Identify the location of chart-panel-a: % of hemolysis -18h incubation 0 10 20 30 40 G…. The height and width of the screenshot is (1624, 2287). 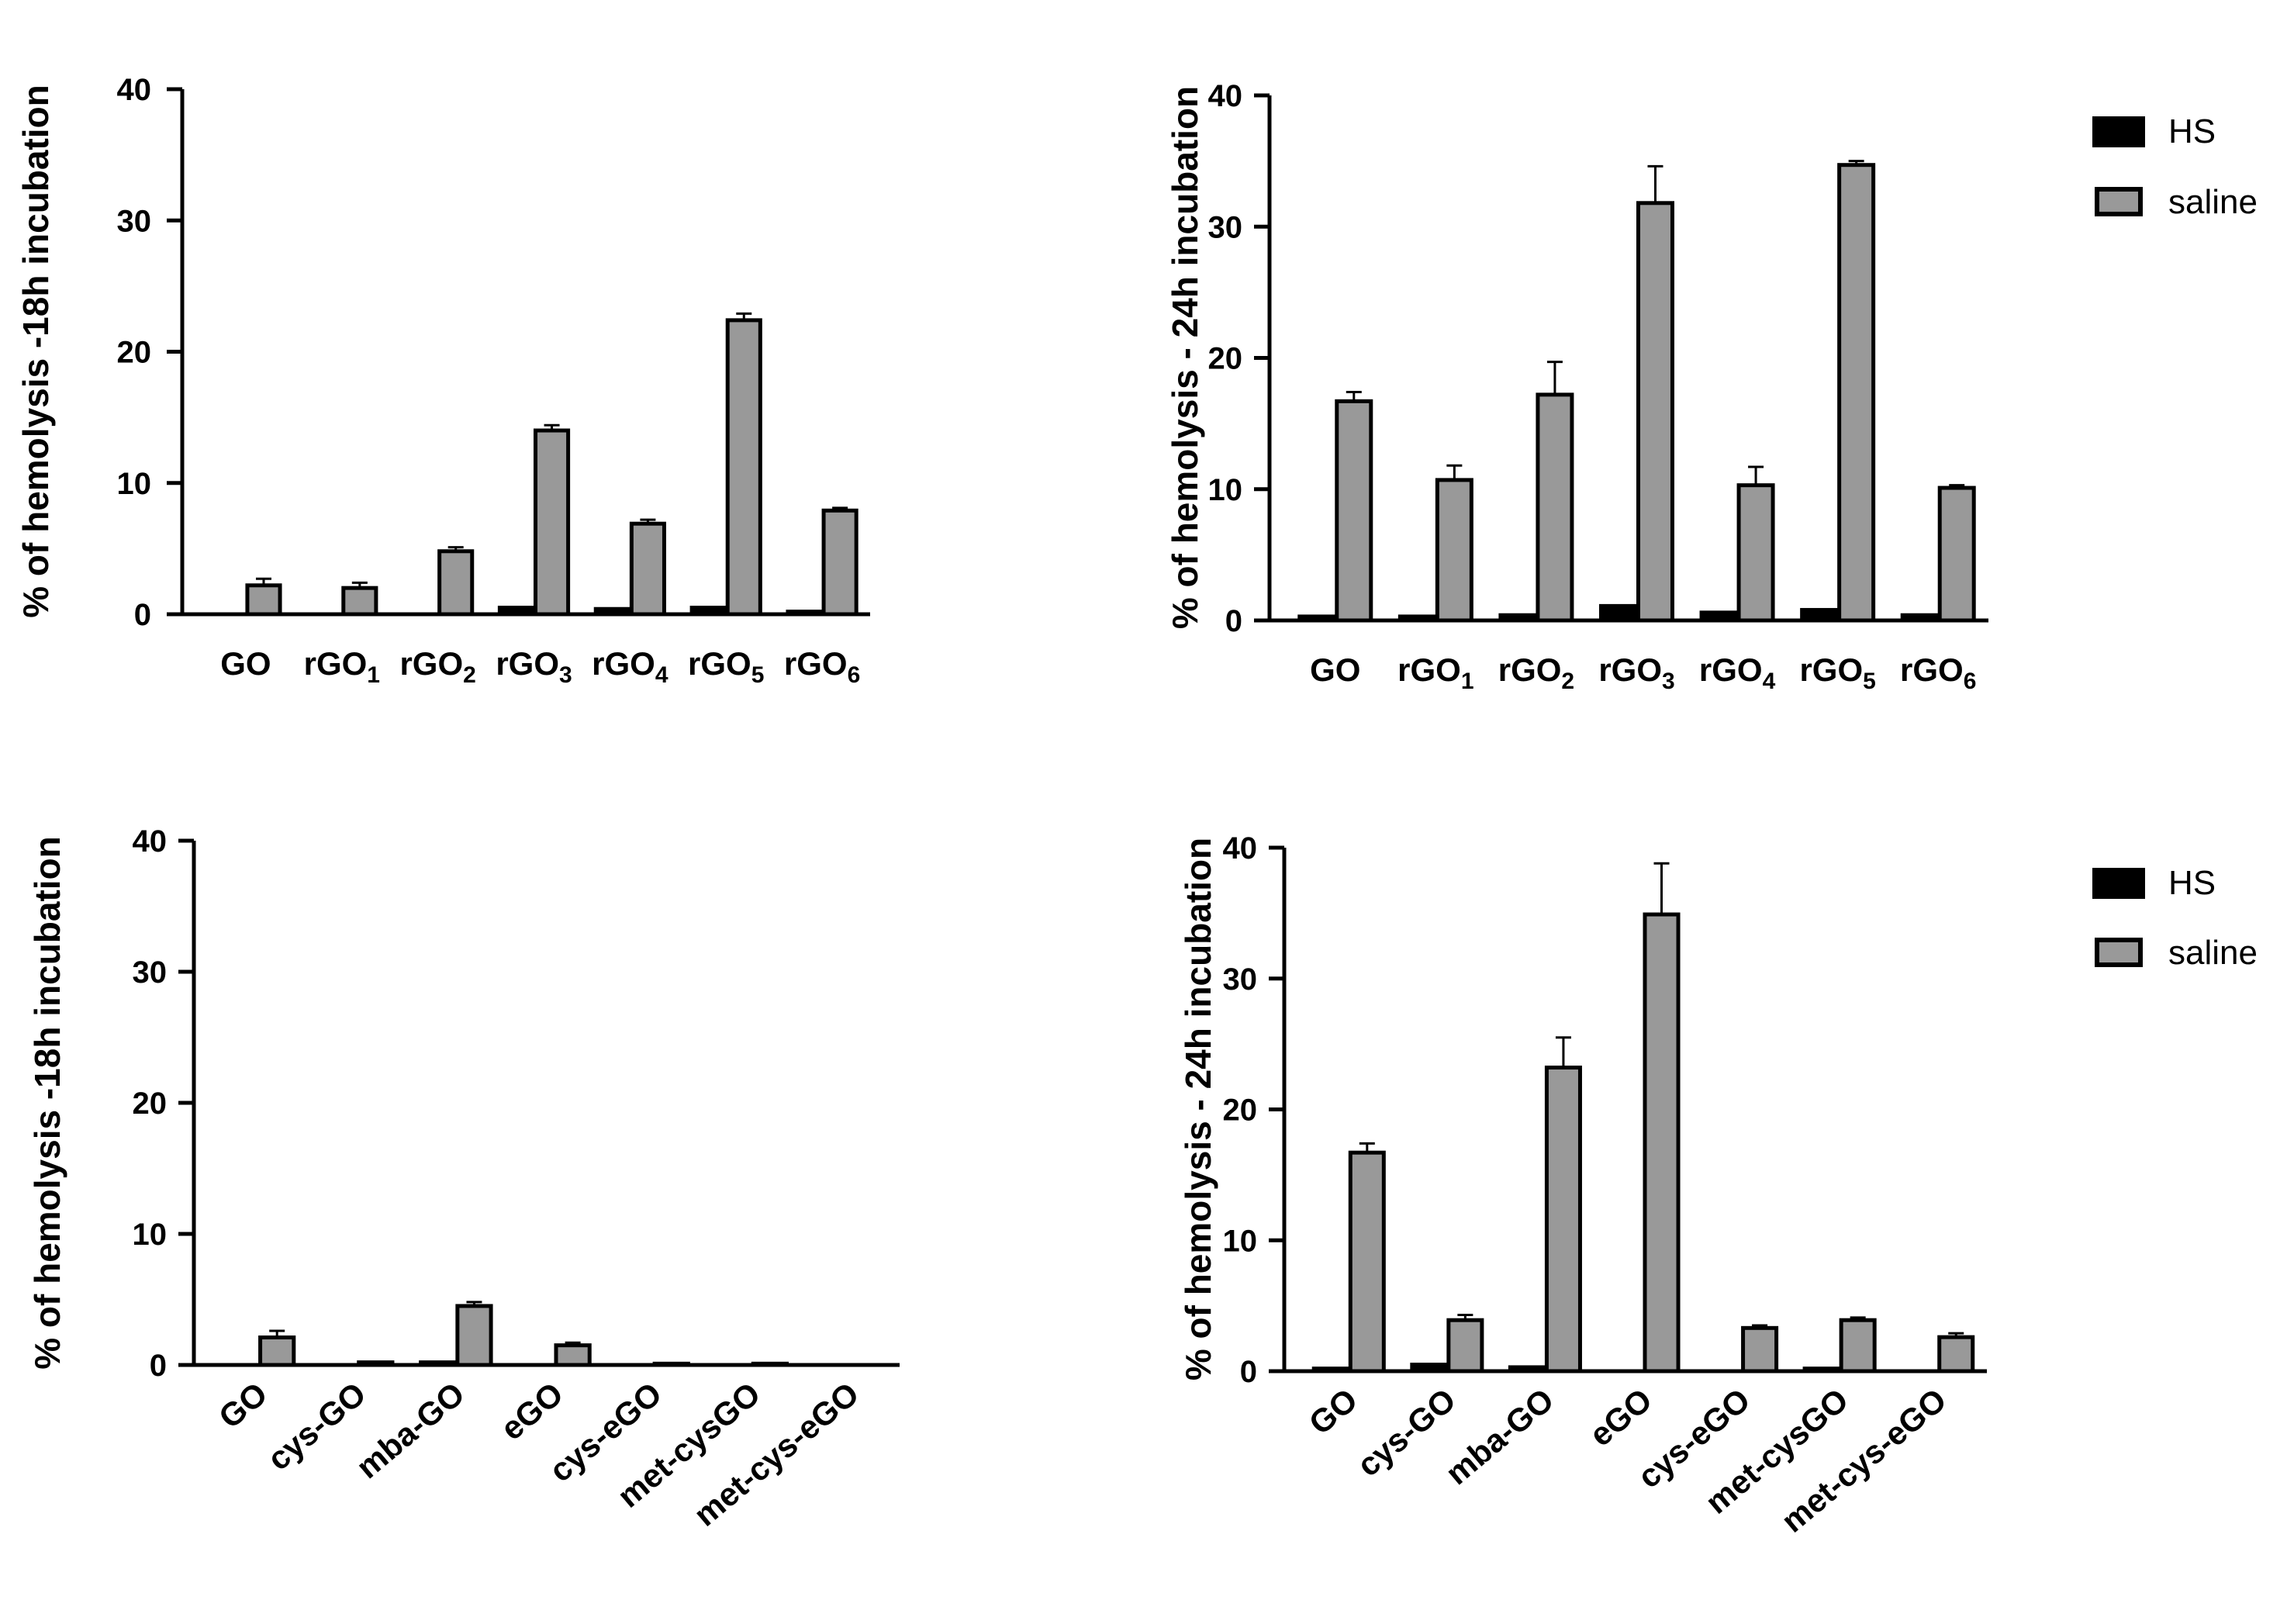
(443, 380).